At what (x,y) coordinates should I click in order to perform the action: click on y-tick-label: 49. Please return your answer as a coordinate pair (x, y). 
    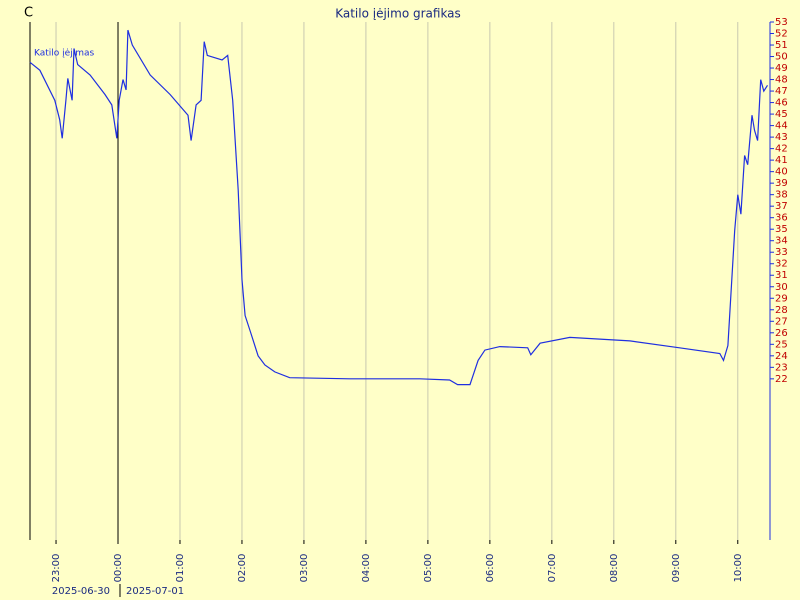
    Looking at the image, I should click on (781, 68).